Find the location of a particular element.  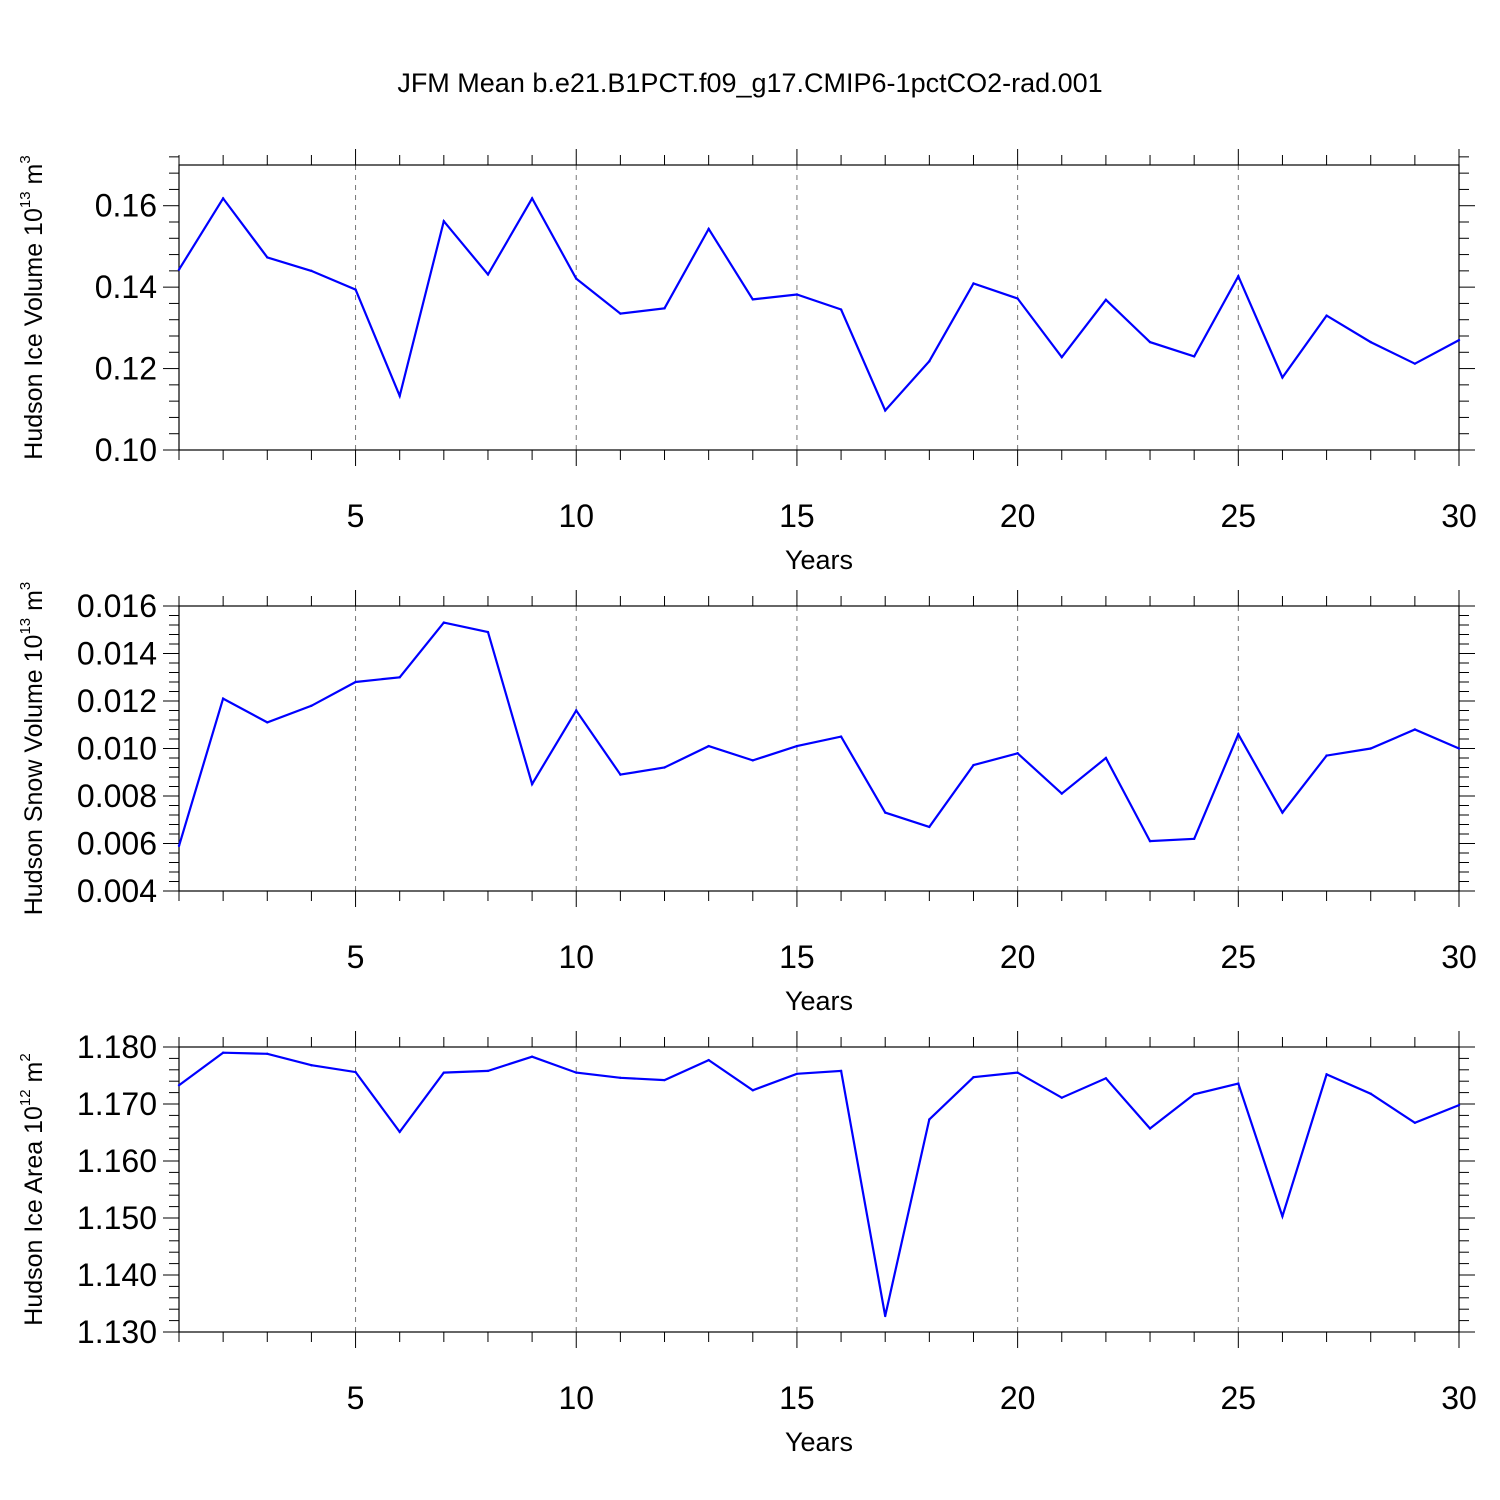

y-tick-label: 0.004 is located at coordinates (117, 891).